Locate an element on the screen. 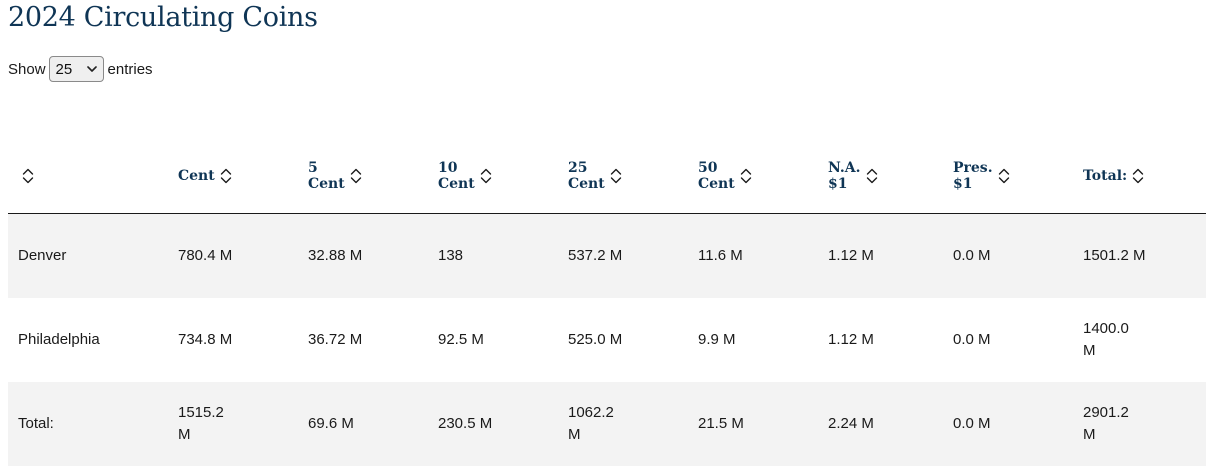  table-cell-50cent: 21.5 M is located at coordinates (753, 424).